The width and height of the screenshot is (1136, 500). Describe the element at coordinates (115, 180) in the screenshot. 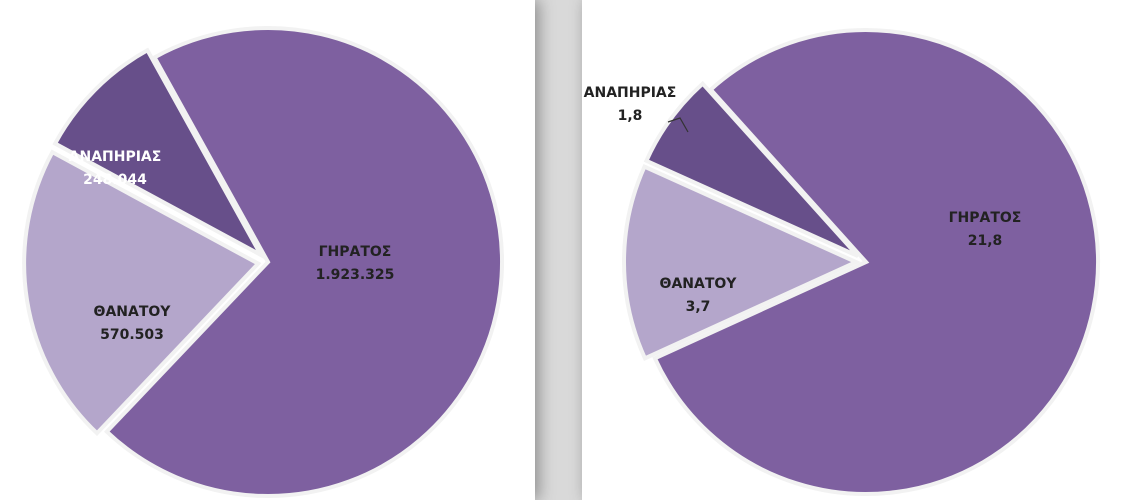

I see `slice-value: 248.044` at that location.